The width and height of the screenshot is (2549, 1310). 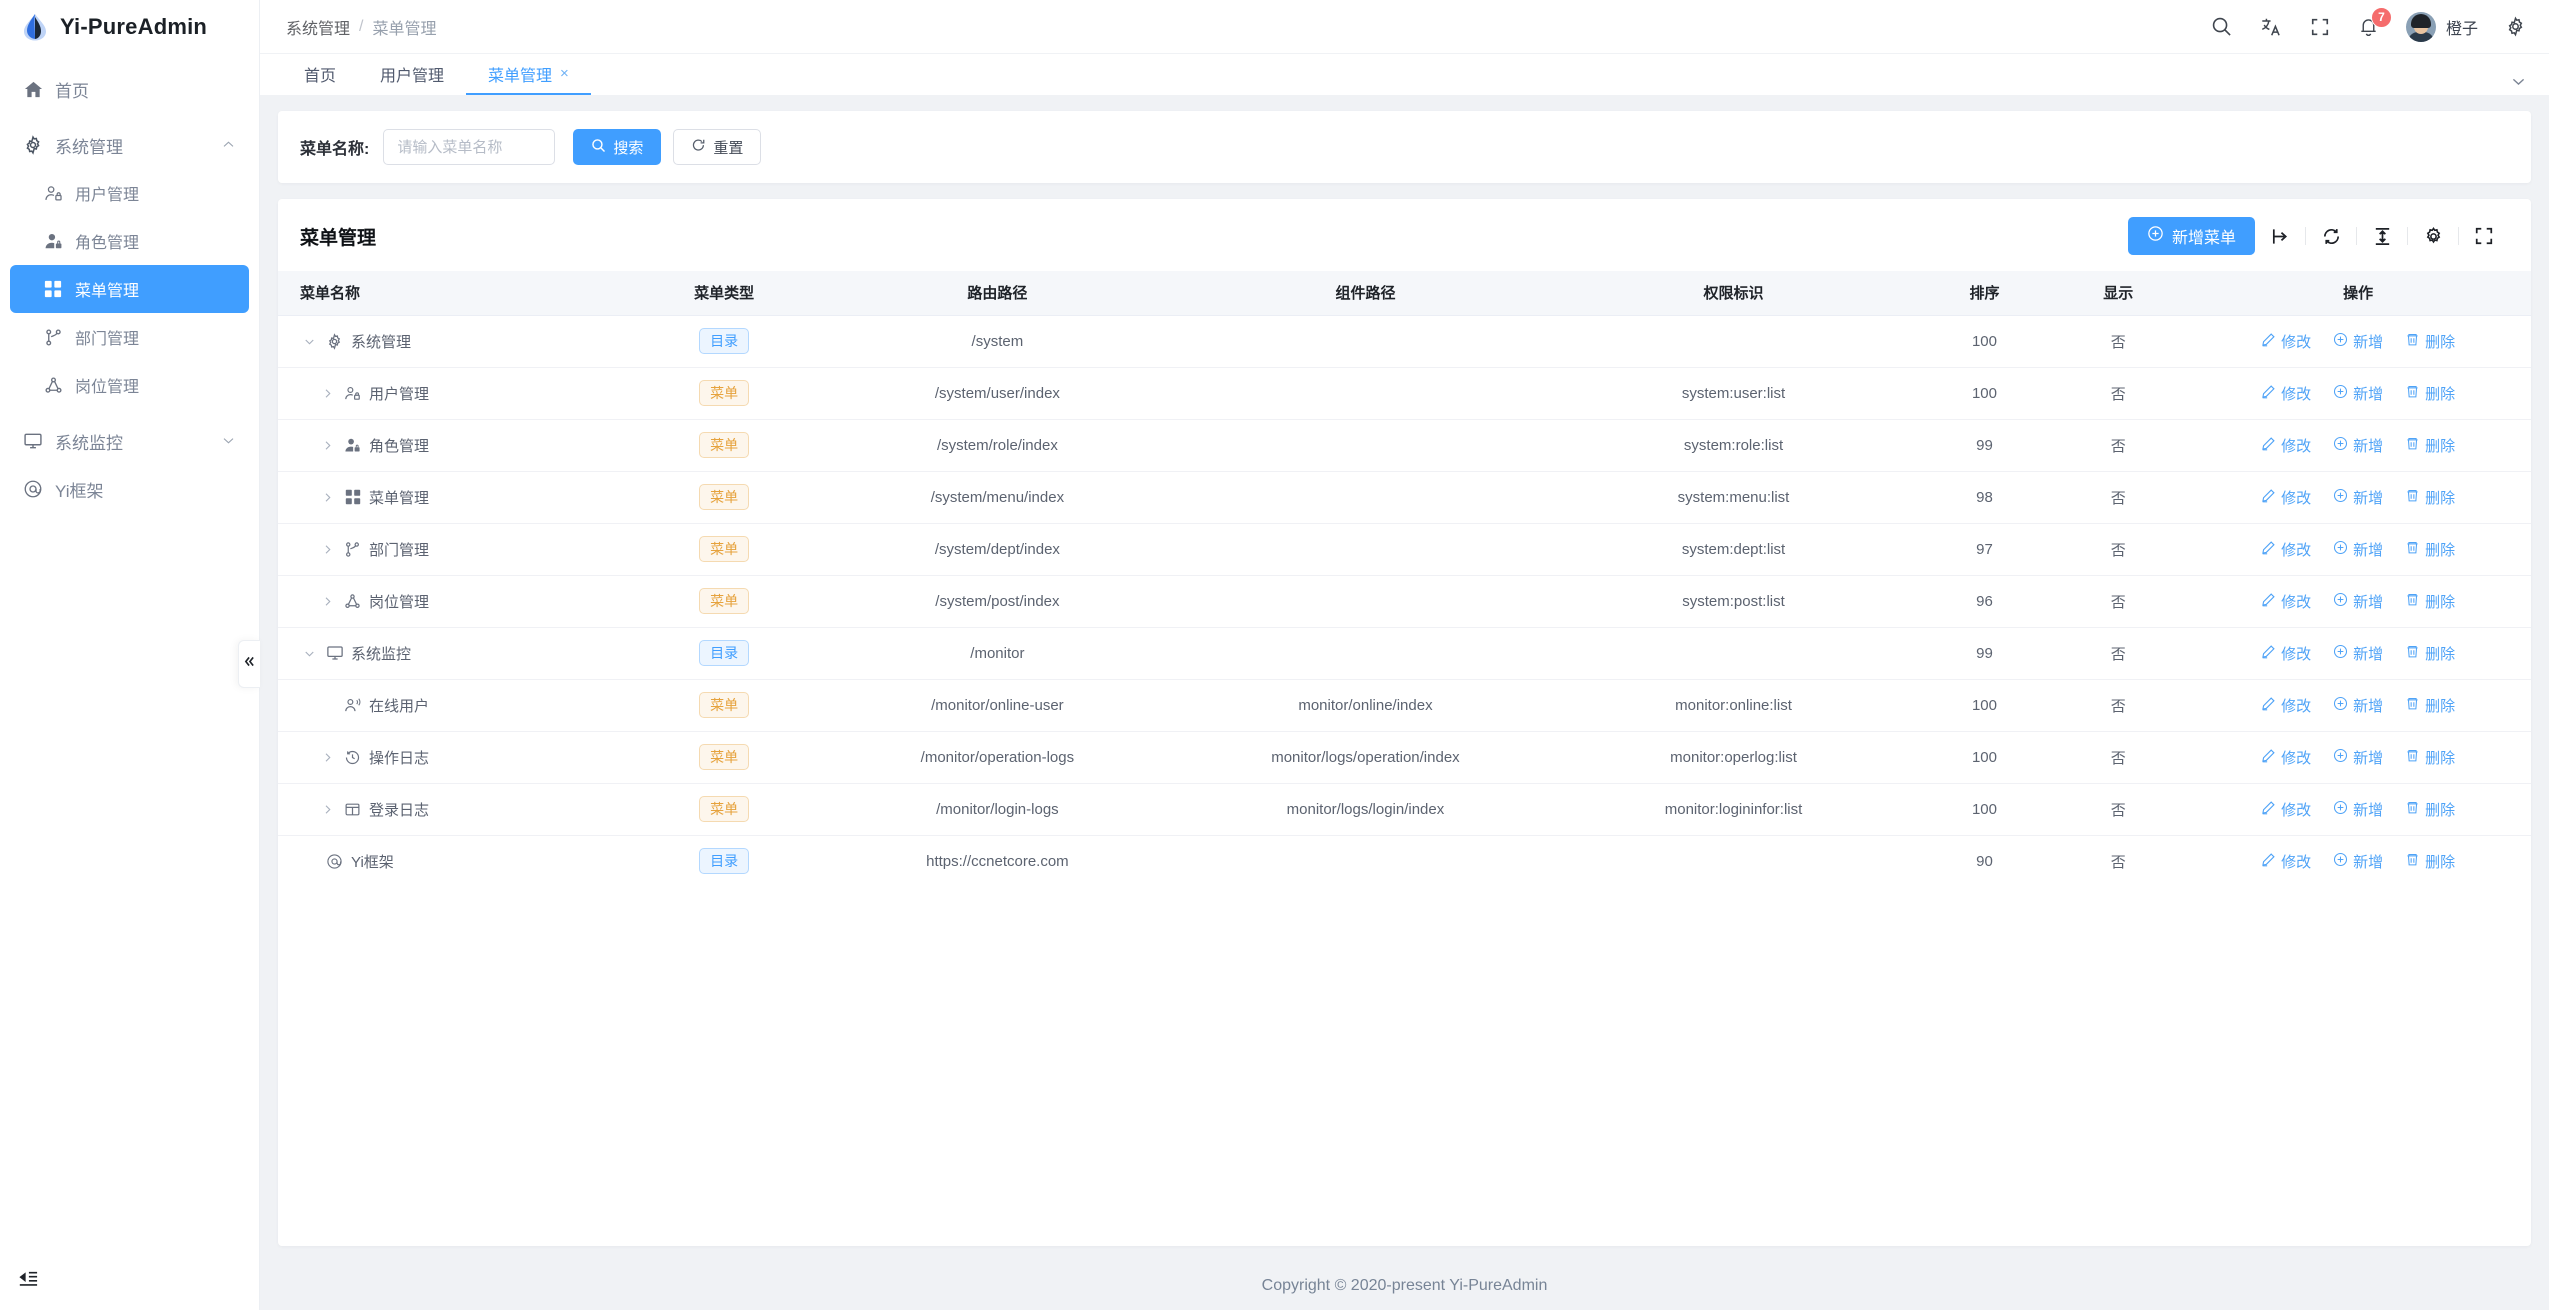 I want to click on tab-home: 首页, so click(x=320, y=74).